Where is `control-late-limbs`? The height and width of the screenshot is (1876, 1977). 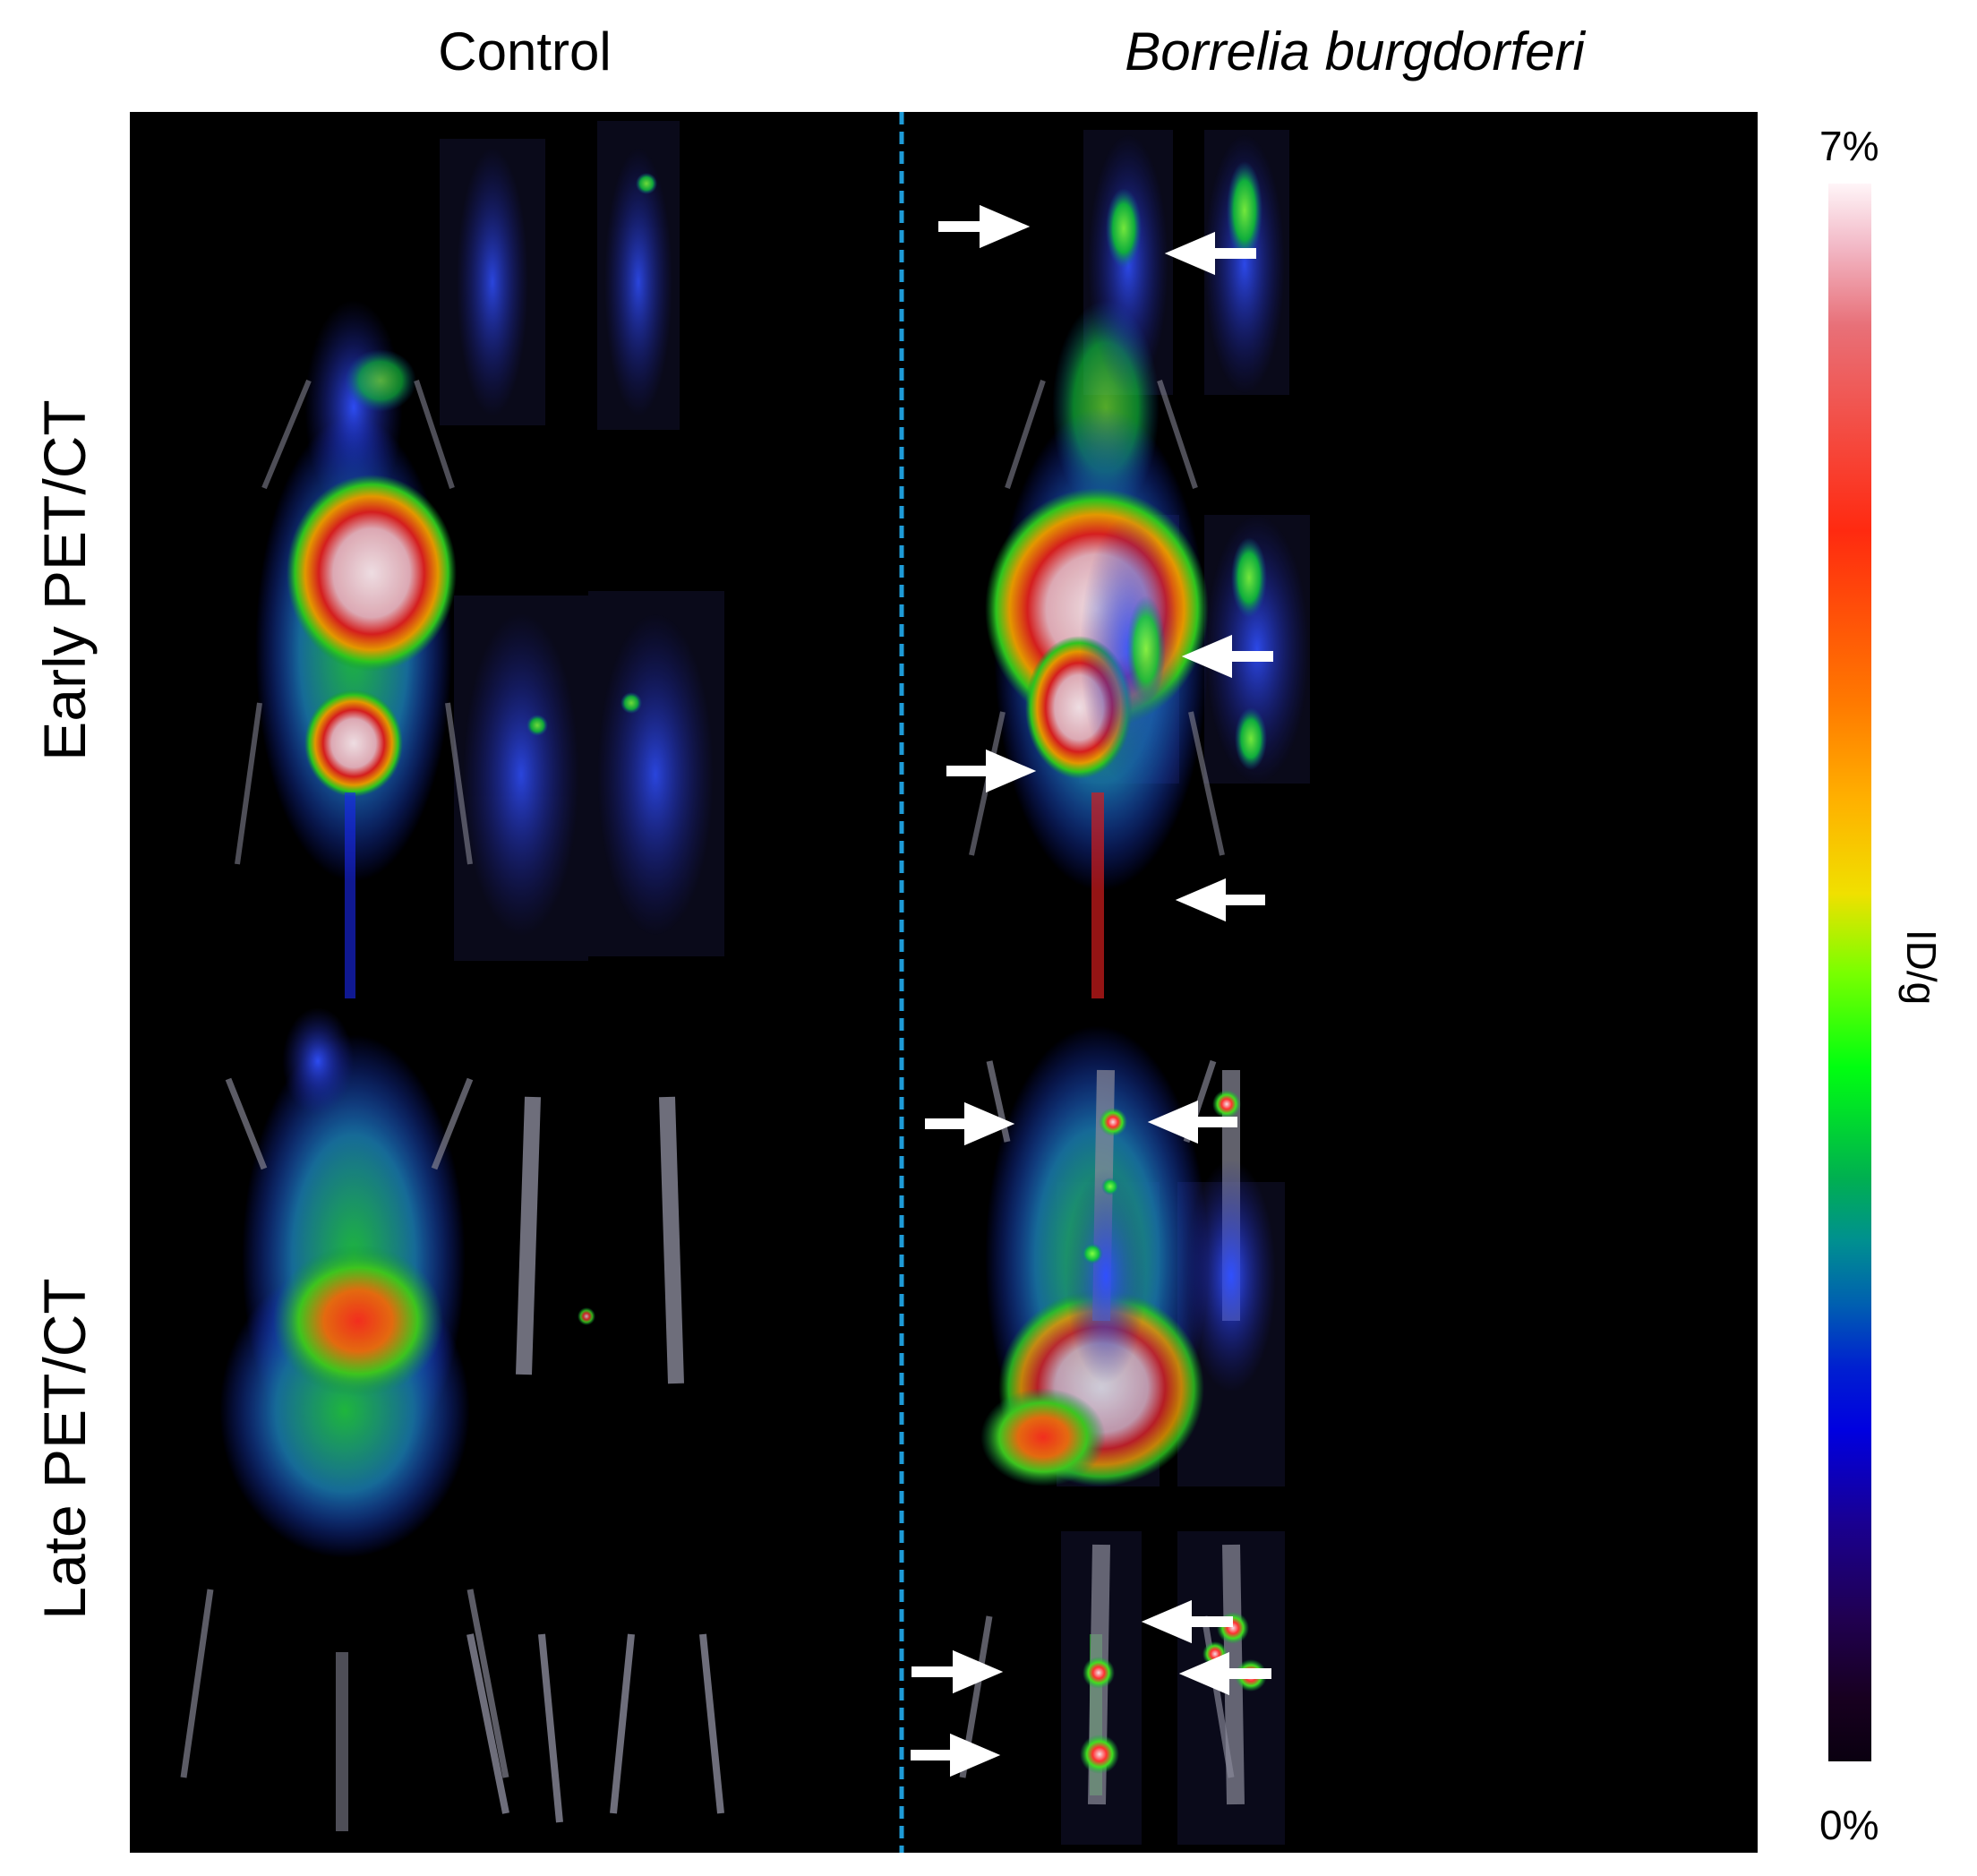
control-late-limbs is located at coordinates (595, 1459).